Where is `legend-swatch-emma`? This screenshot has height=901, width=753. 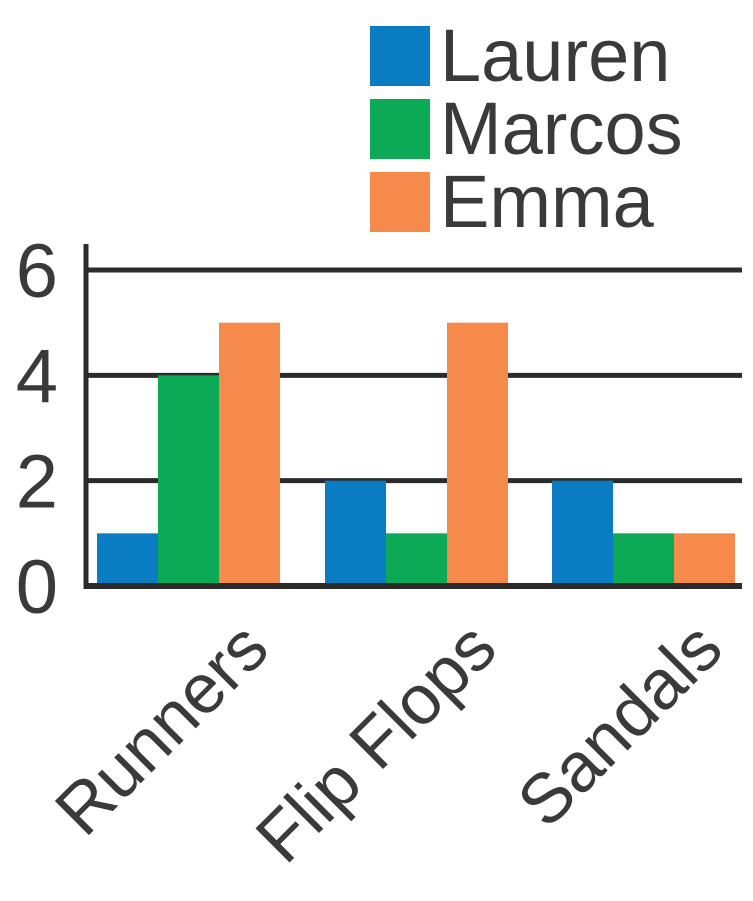
legend-swatch-emma is located at coordinates (400, 202).